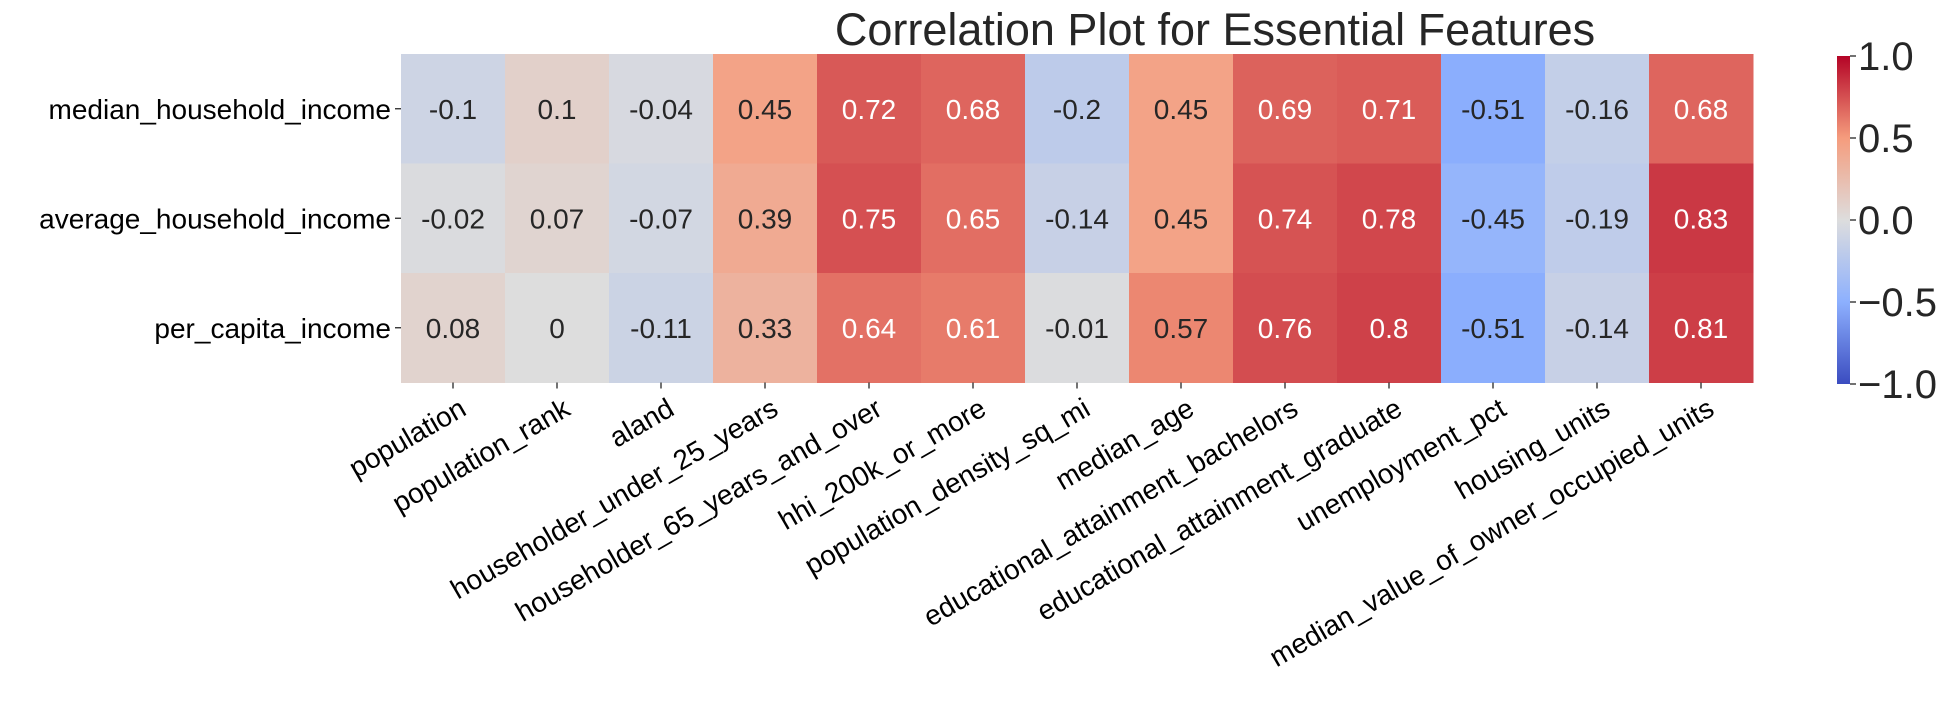  I want to click on cell-value-label: -0.16, so click(1597, 109).